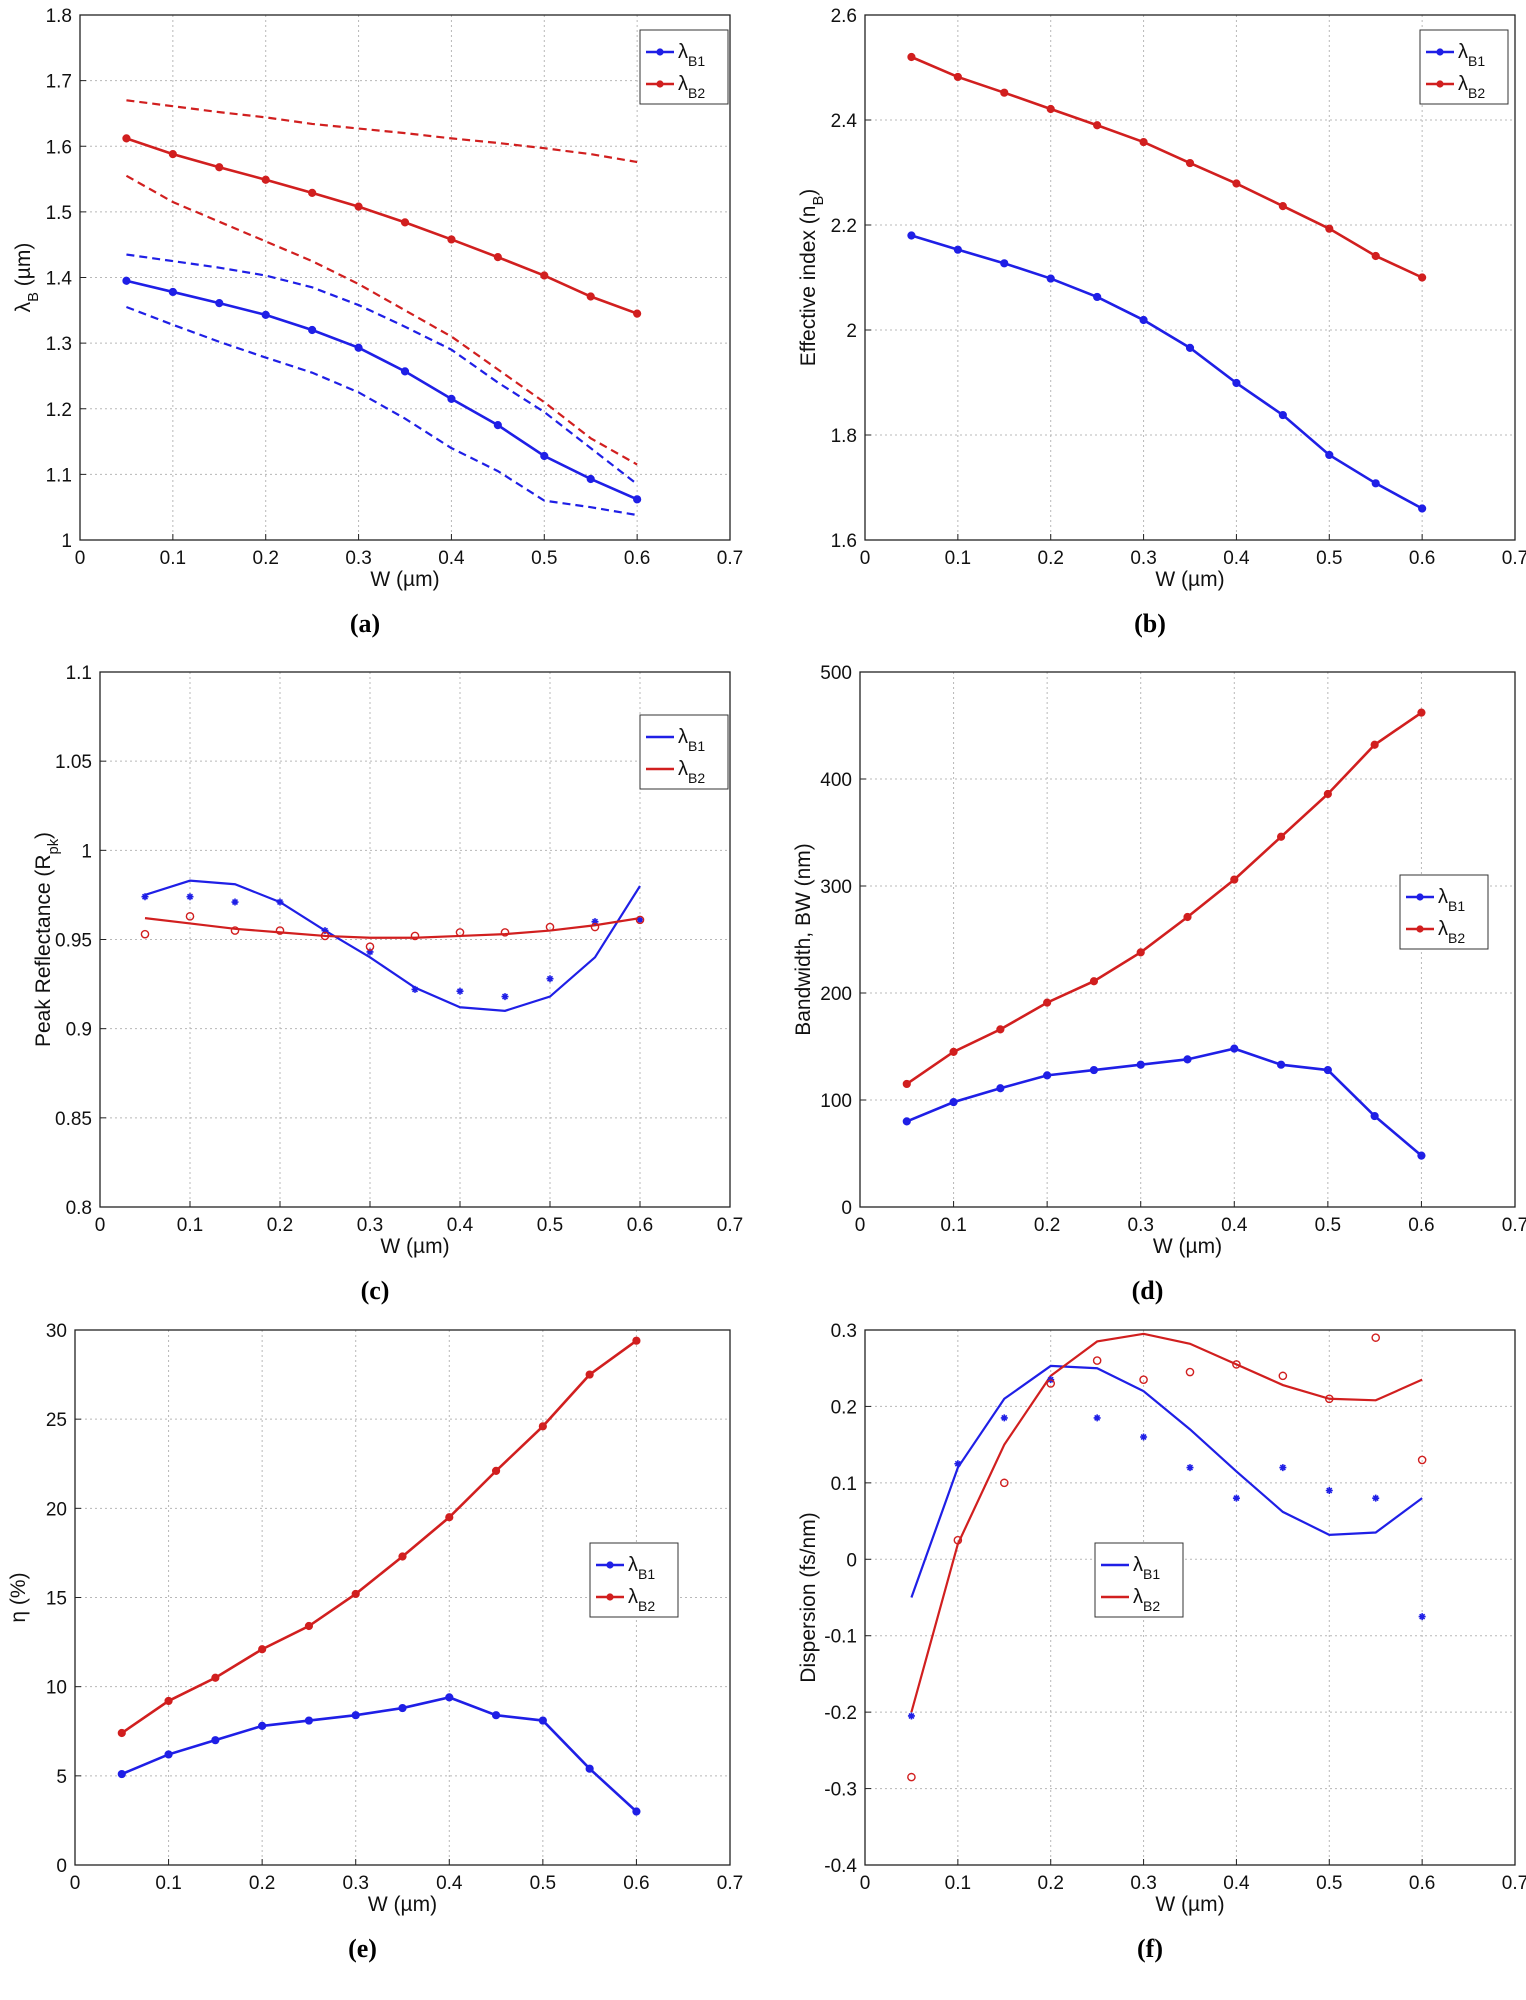 The height and width of the screenshot is (2000, 1526). I want to click on y-tick-label: 1.8, so click(844, 436).